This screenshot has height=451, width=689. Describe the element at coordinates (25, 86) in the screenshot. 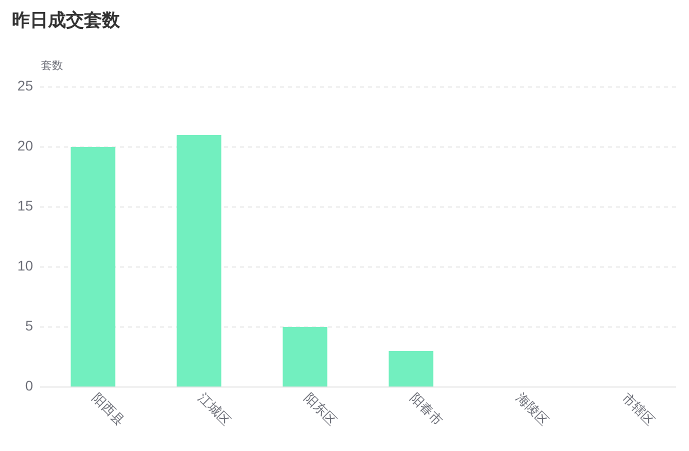

I see `y-tick-label: 25` at that location.